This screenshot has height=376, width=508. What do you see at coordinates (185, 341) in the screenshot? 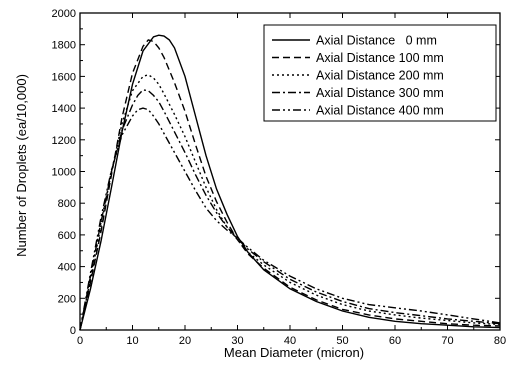
I see `x-tick-label-2: 20` at bounding box center [185, 341].